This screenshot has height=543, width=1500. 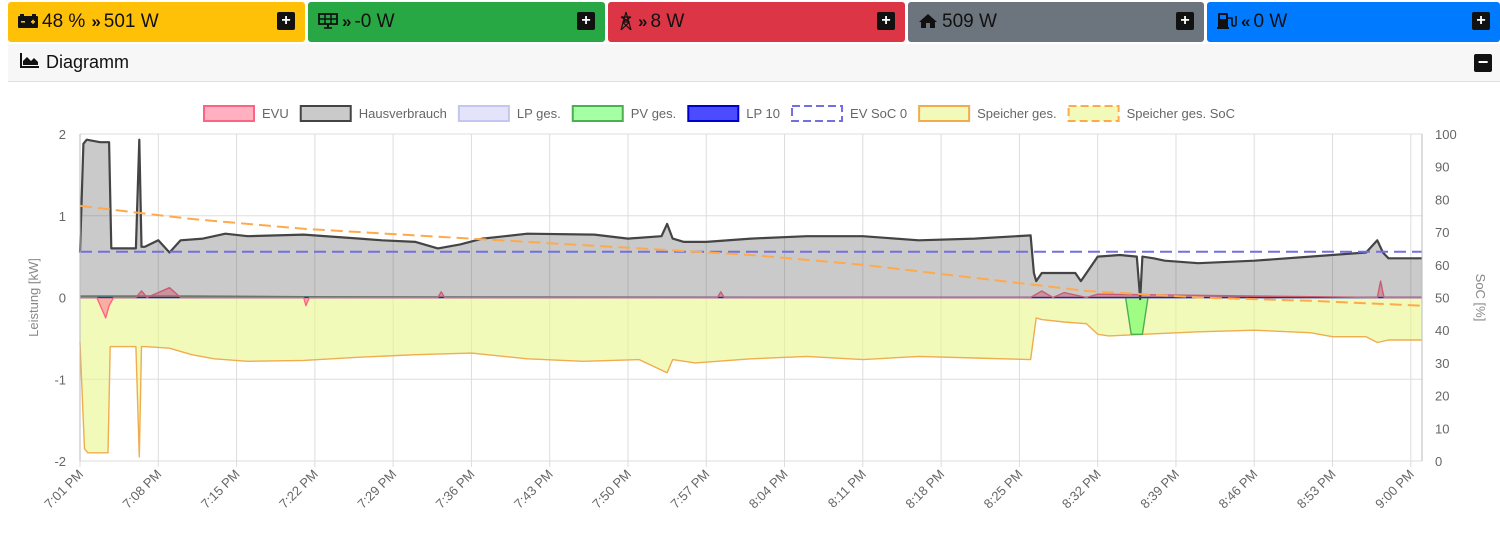 I want to click on ev-power: 0 W, so click(x=1270, y=21).